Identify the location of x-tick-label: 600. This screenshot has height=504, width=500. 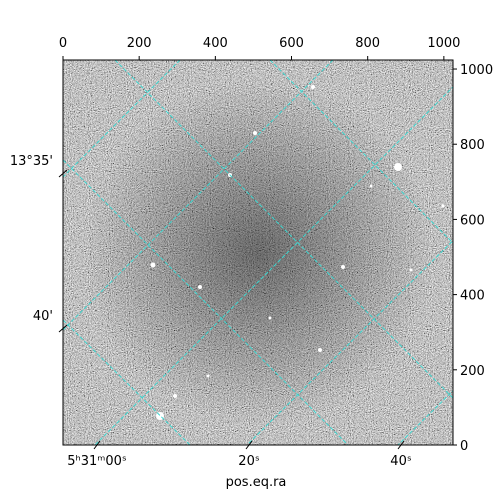
(291, 43).